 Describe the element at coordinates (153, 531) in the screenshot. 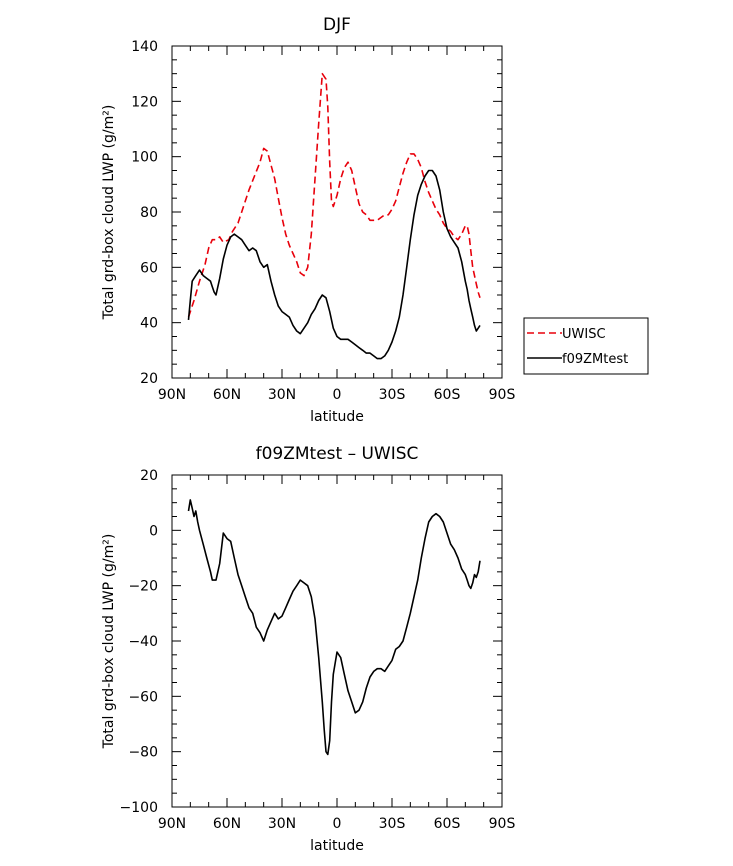

I see `y-tick-label: 0` at that location.